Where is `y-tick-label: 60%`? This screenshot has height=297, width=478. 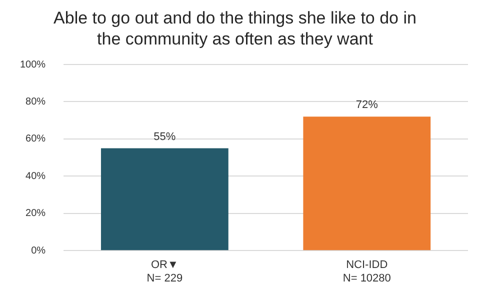 y-tick-label: 60% is located at coordinates (36, 139).